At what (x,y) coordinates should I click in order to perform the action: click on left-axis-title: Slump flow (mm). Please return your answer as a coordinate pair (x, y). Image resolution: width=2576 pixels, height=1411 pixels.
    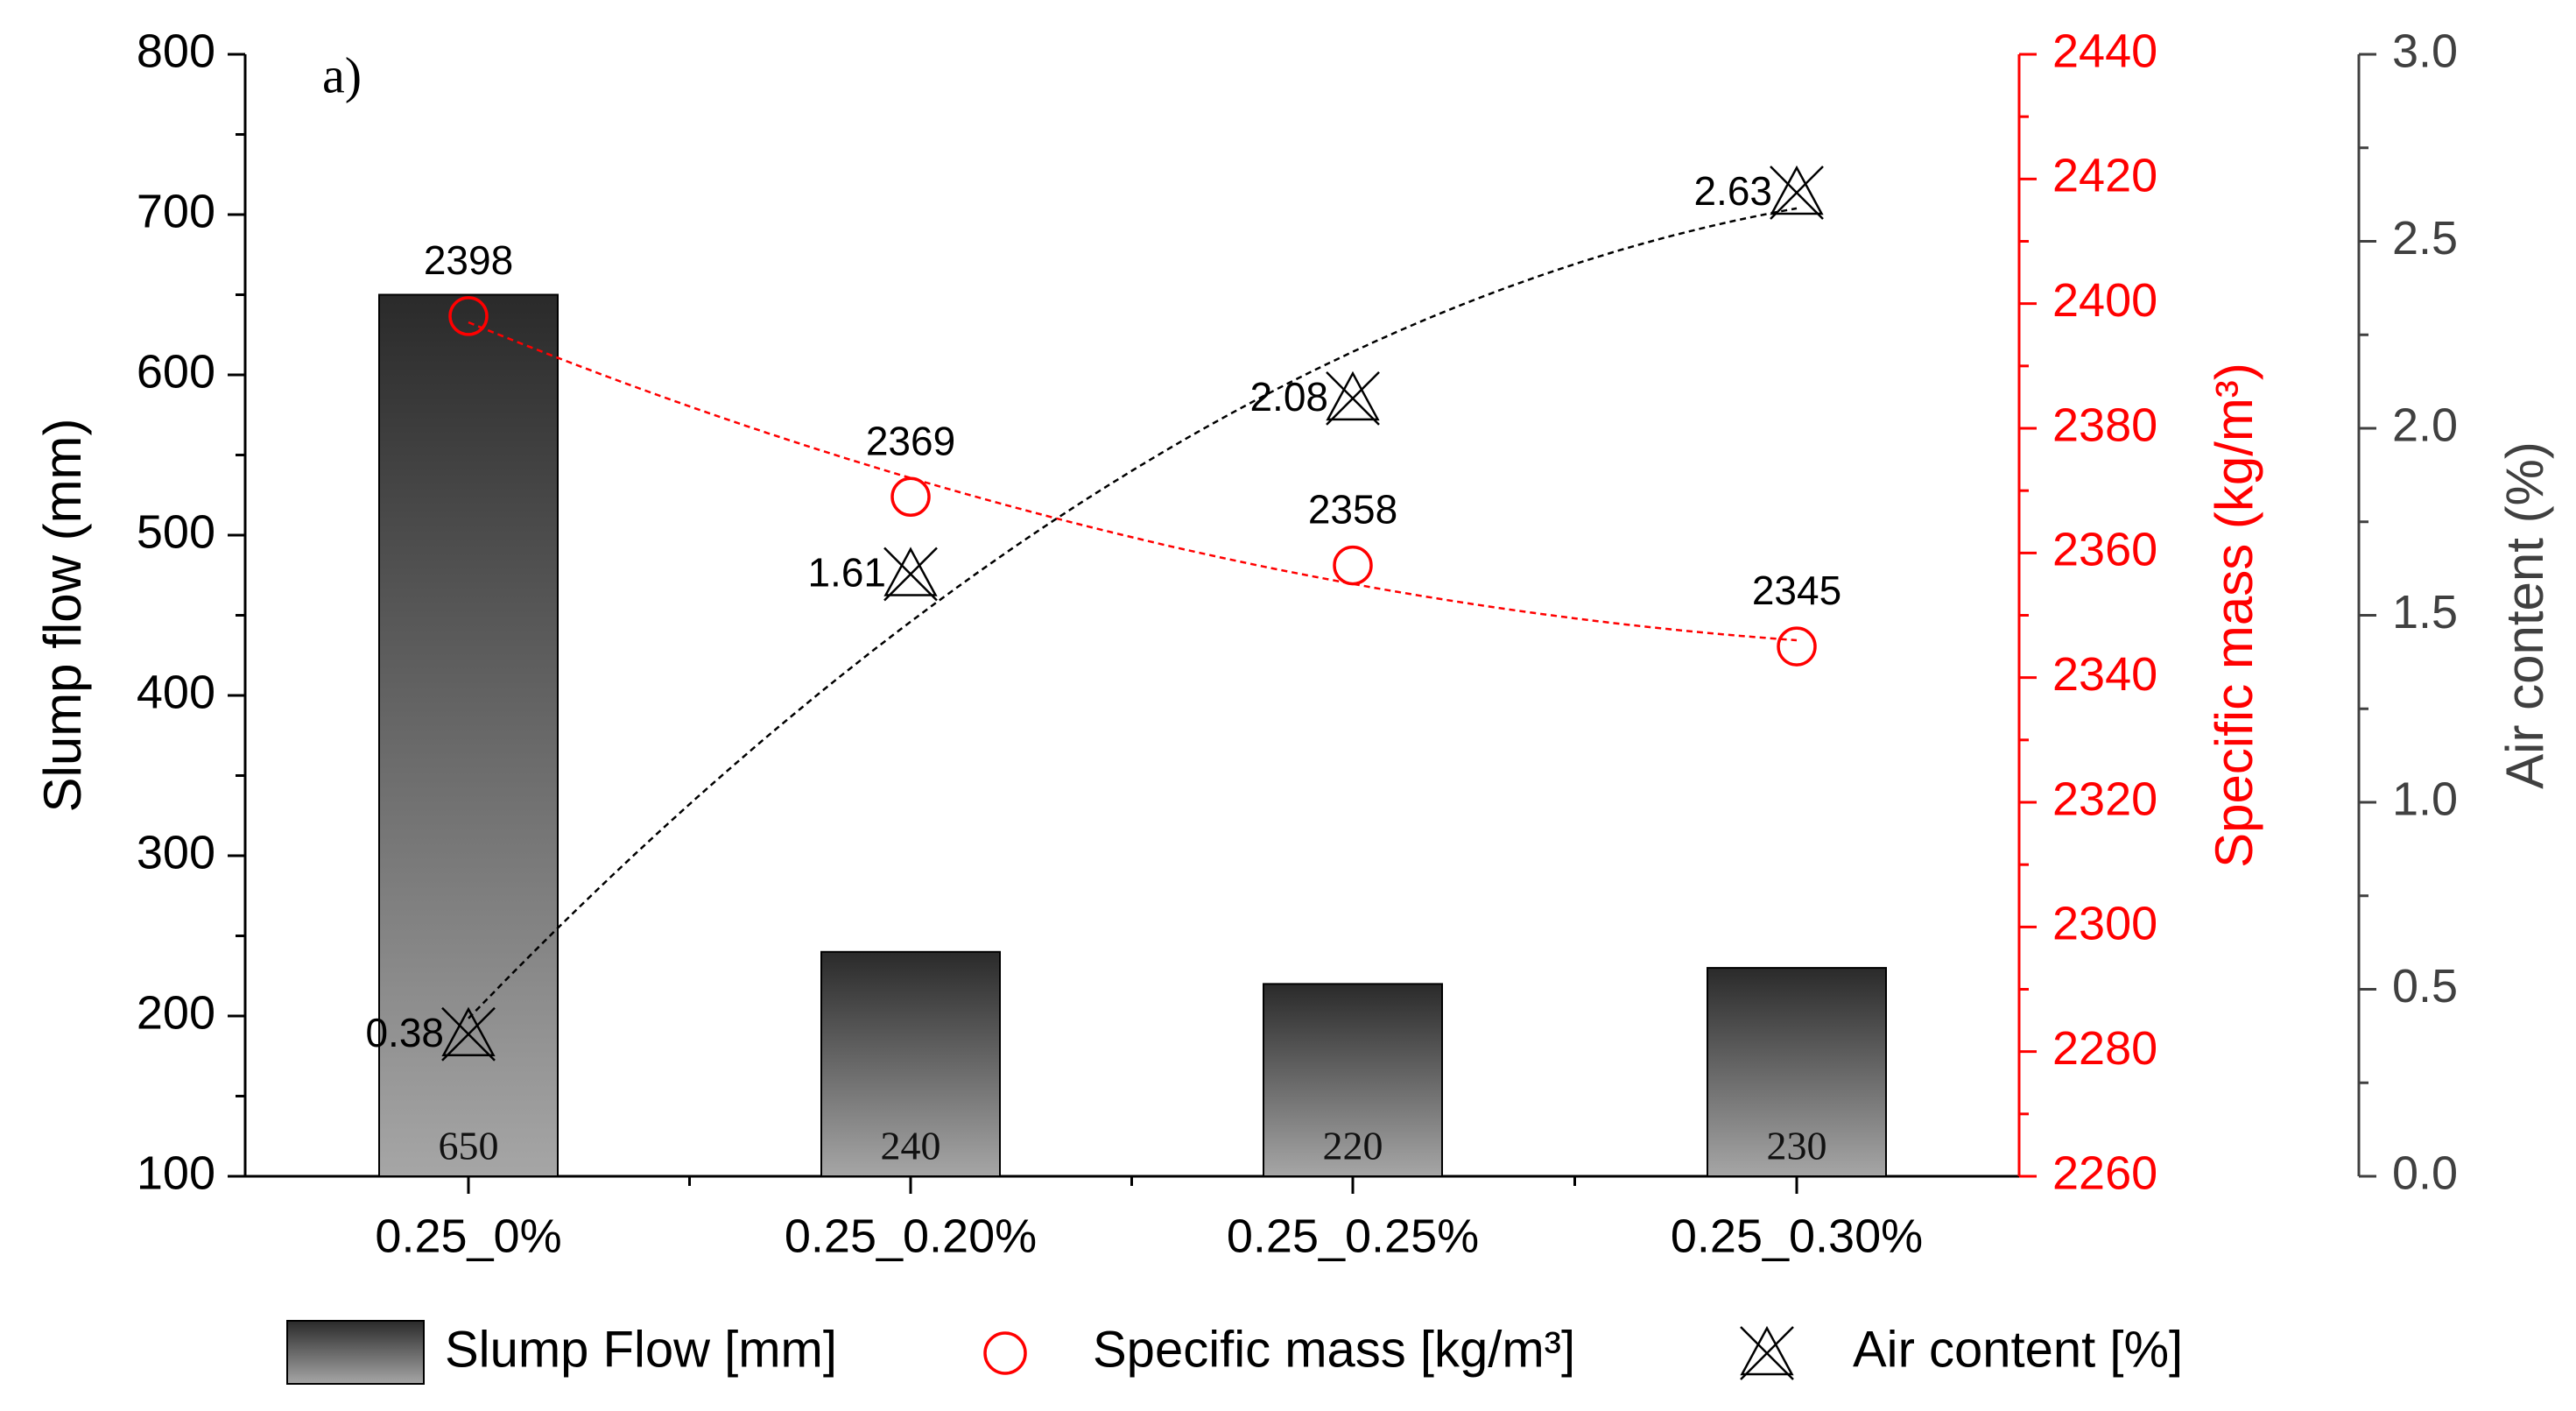
    Looking at the image, I should click on (62, 615).